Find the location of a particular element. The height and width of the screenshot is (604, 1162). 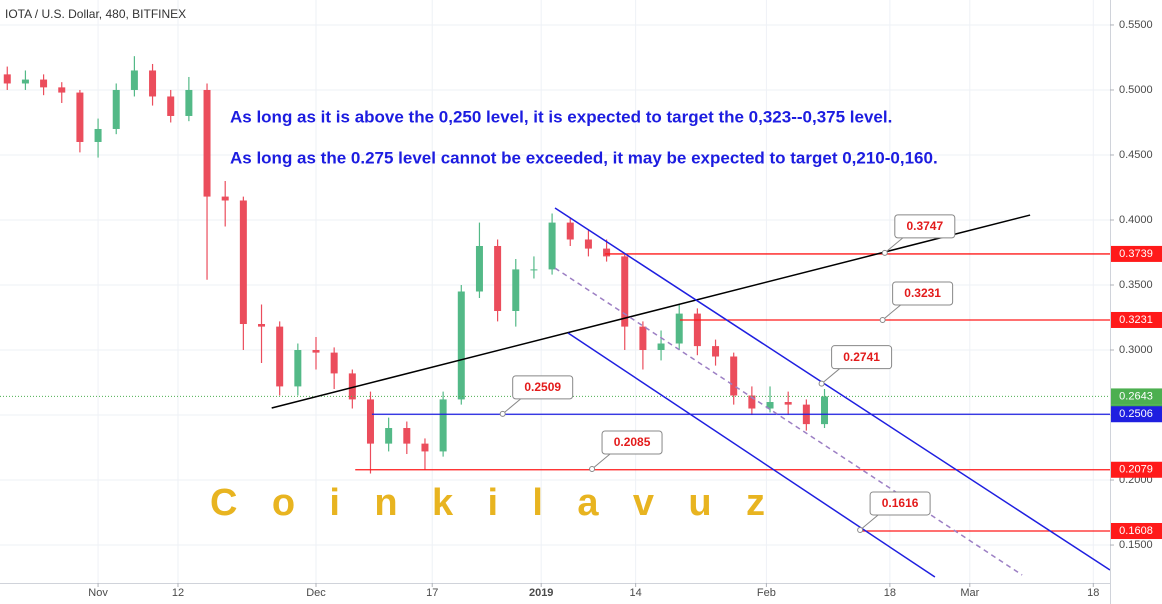

x-tick-label: 2019 is located at coordinates (541, 593).